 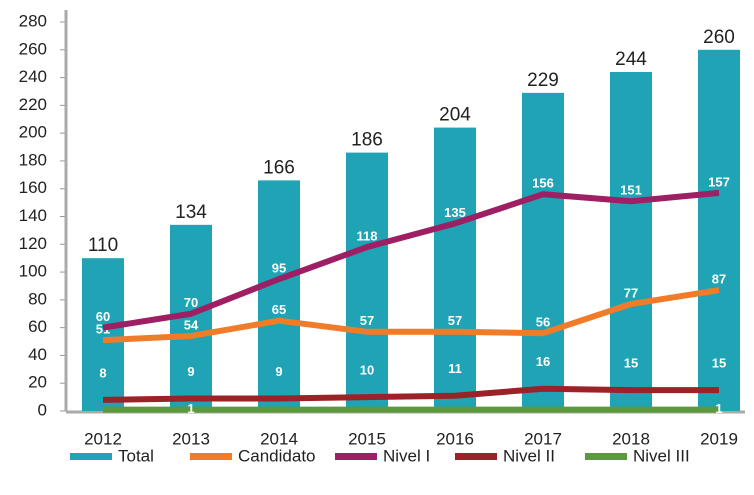 I want to click on y-tick-label: 60, so click(x=37, y=326).